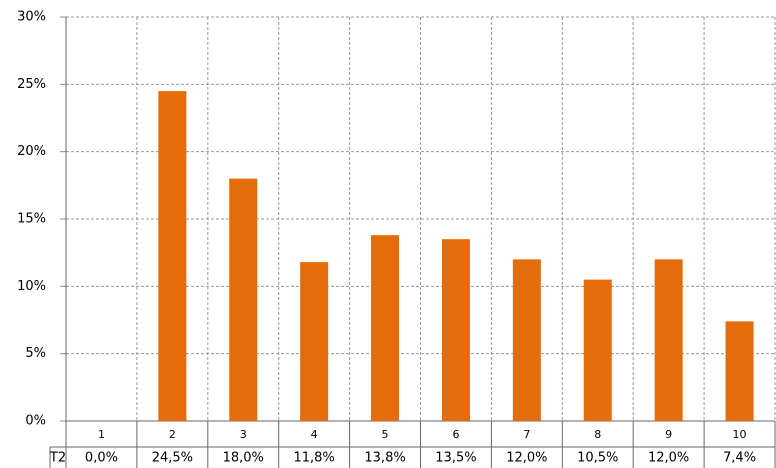 The width and height of the screenshot is (776, 468). I want to click on data-label: 18,0%, so click(243, 458).